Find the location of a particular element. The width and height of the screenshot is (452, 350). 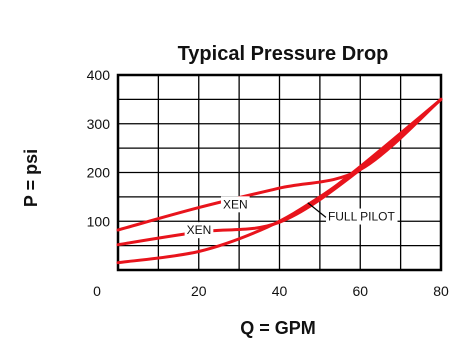

x-tick-label: 80 is located at coordinates (441, 291).